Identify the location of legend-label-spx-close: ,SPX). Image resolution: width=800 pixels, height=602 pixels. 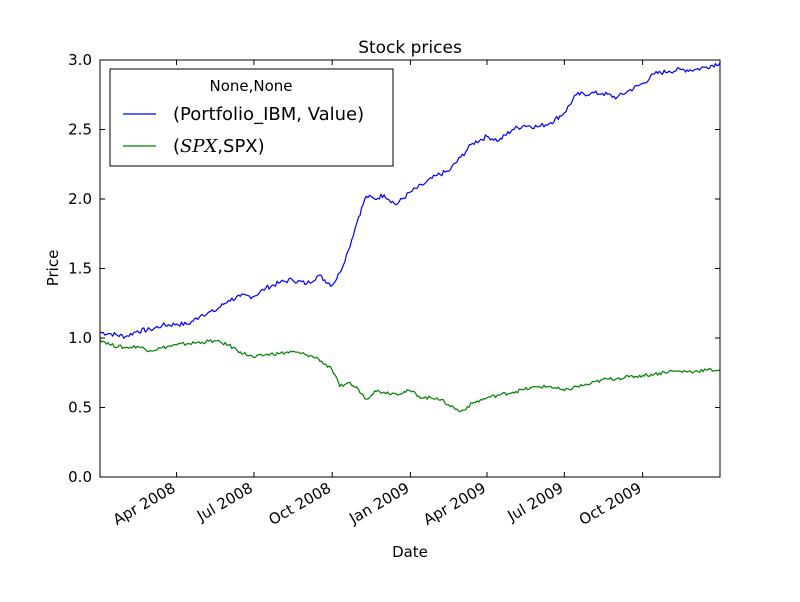
(240, 146).